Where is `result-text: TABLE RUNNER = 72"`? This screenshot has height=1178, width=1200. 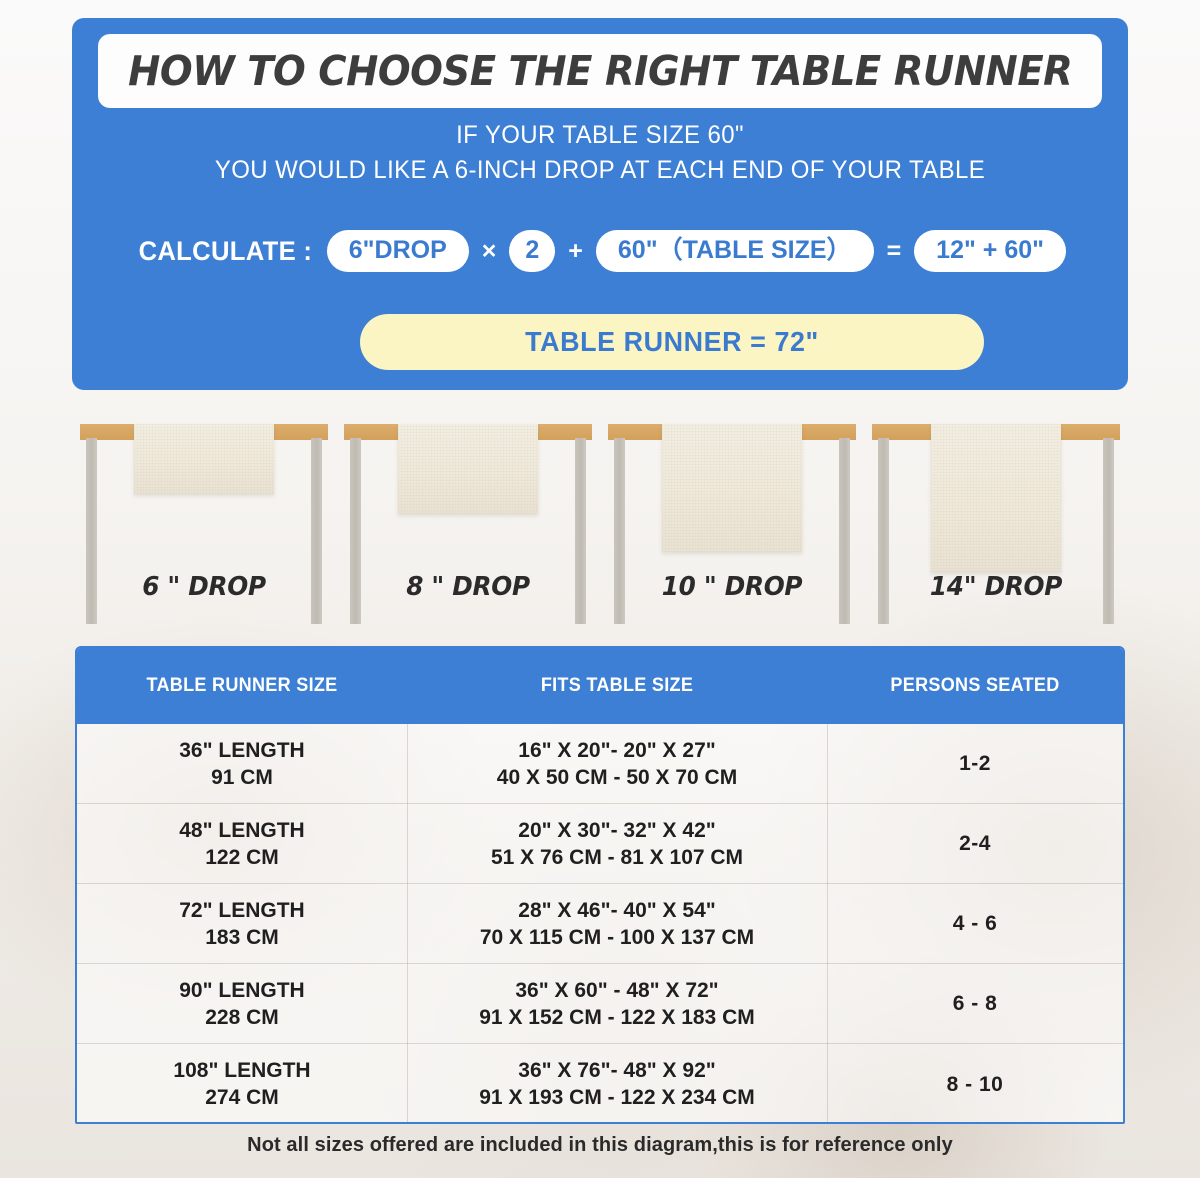
result-text: TABLE RUNNER = 72" is located at coordinates (672, 341).